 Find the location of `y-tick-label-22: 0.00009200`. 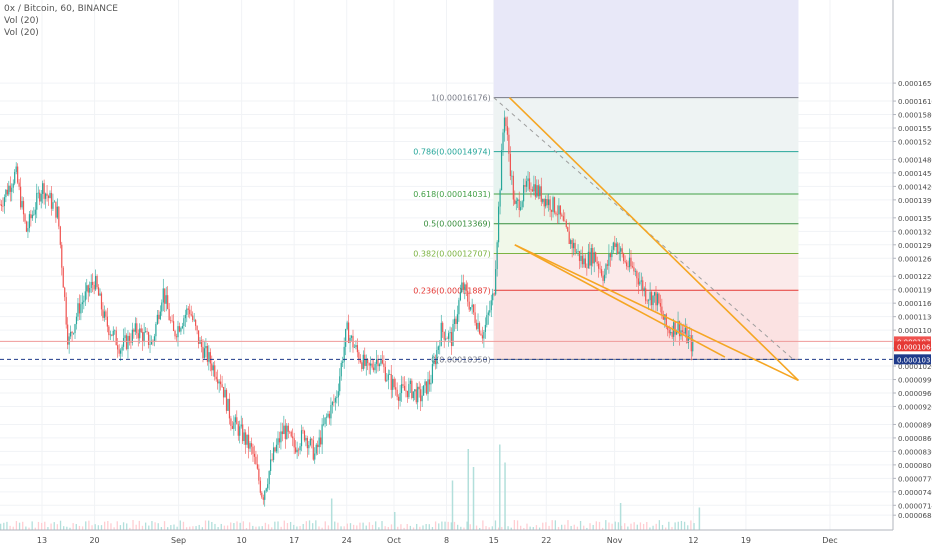

y-tick-label-22: 0.00009200 is located at coordinates (915, 407).